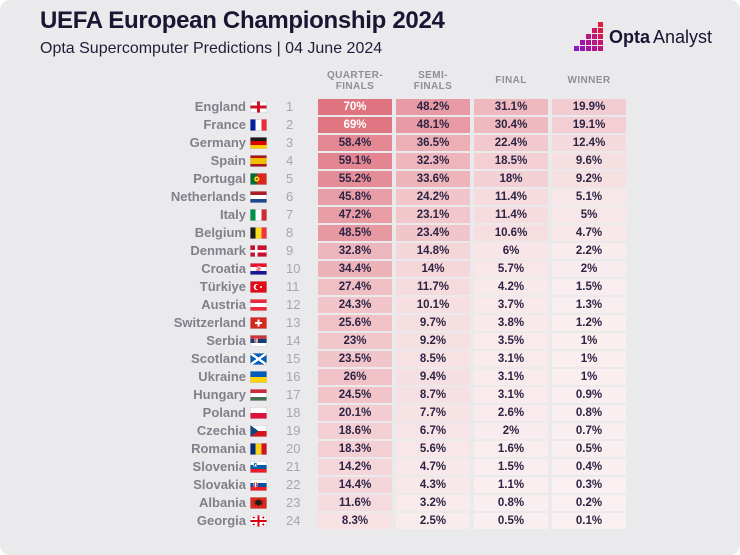 This screenshot has width=740, height=555. What do you see at coordinates (433, 269) in the screenshot?
I see `probability-cell-semi-finals: 14%` at bounding box center [433, 269].